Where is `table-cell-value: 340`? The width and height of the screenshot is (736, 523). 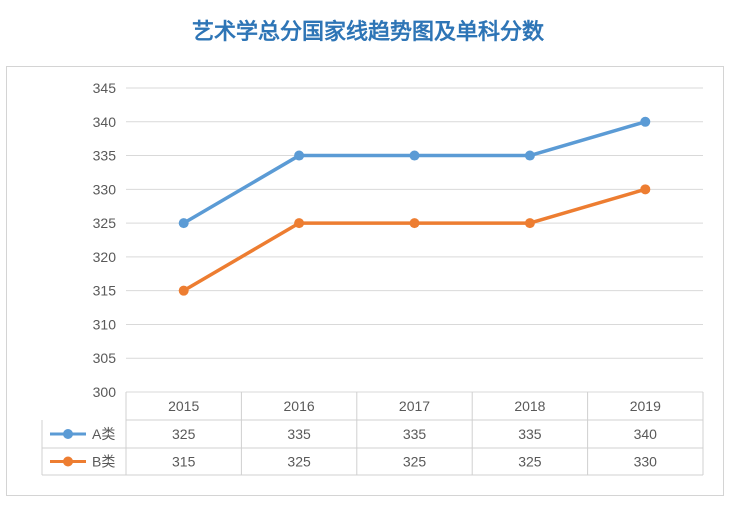
table-cell-value: 340 is located at coordinates (646, 434).